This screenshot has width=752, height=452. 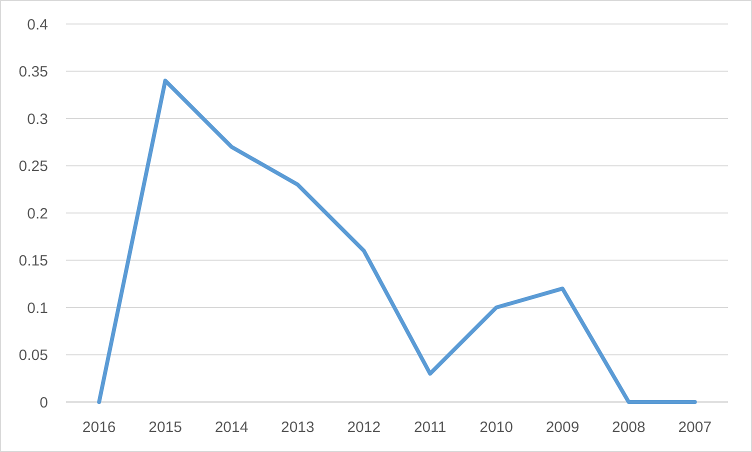 What do you see at coordinates (99, 427) in the screenshot?
I see `x-tick-label: 2016` at bounding box center [99, 427].